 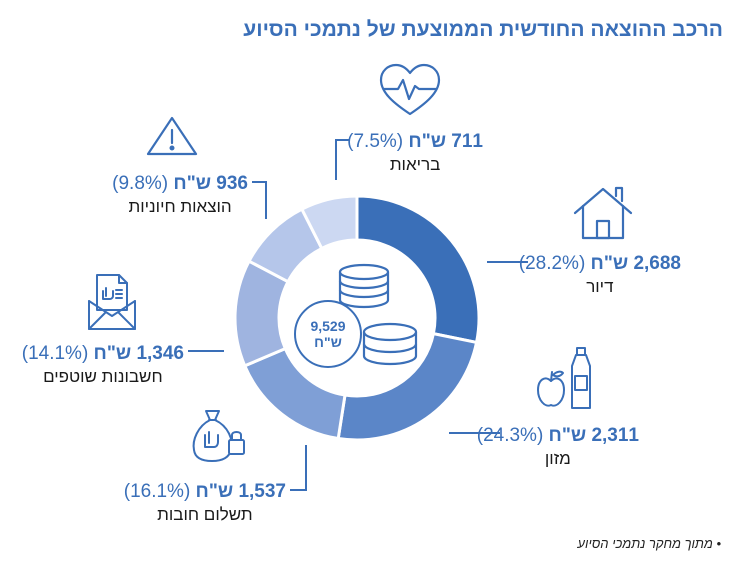 I want to click on label-essential: 936 ש"ח (9.8%) הוצאות חיוניות, so click(x=180, y=195).